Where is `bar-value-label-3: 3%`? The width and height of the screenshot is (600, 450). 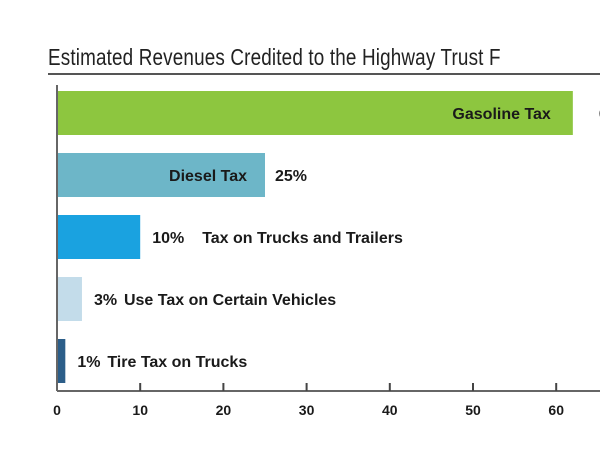 bar-value-label-3: 3% is located at coordinates (105, 300).